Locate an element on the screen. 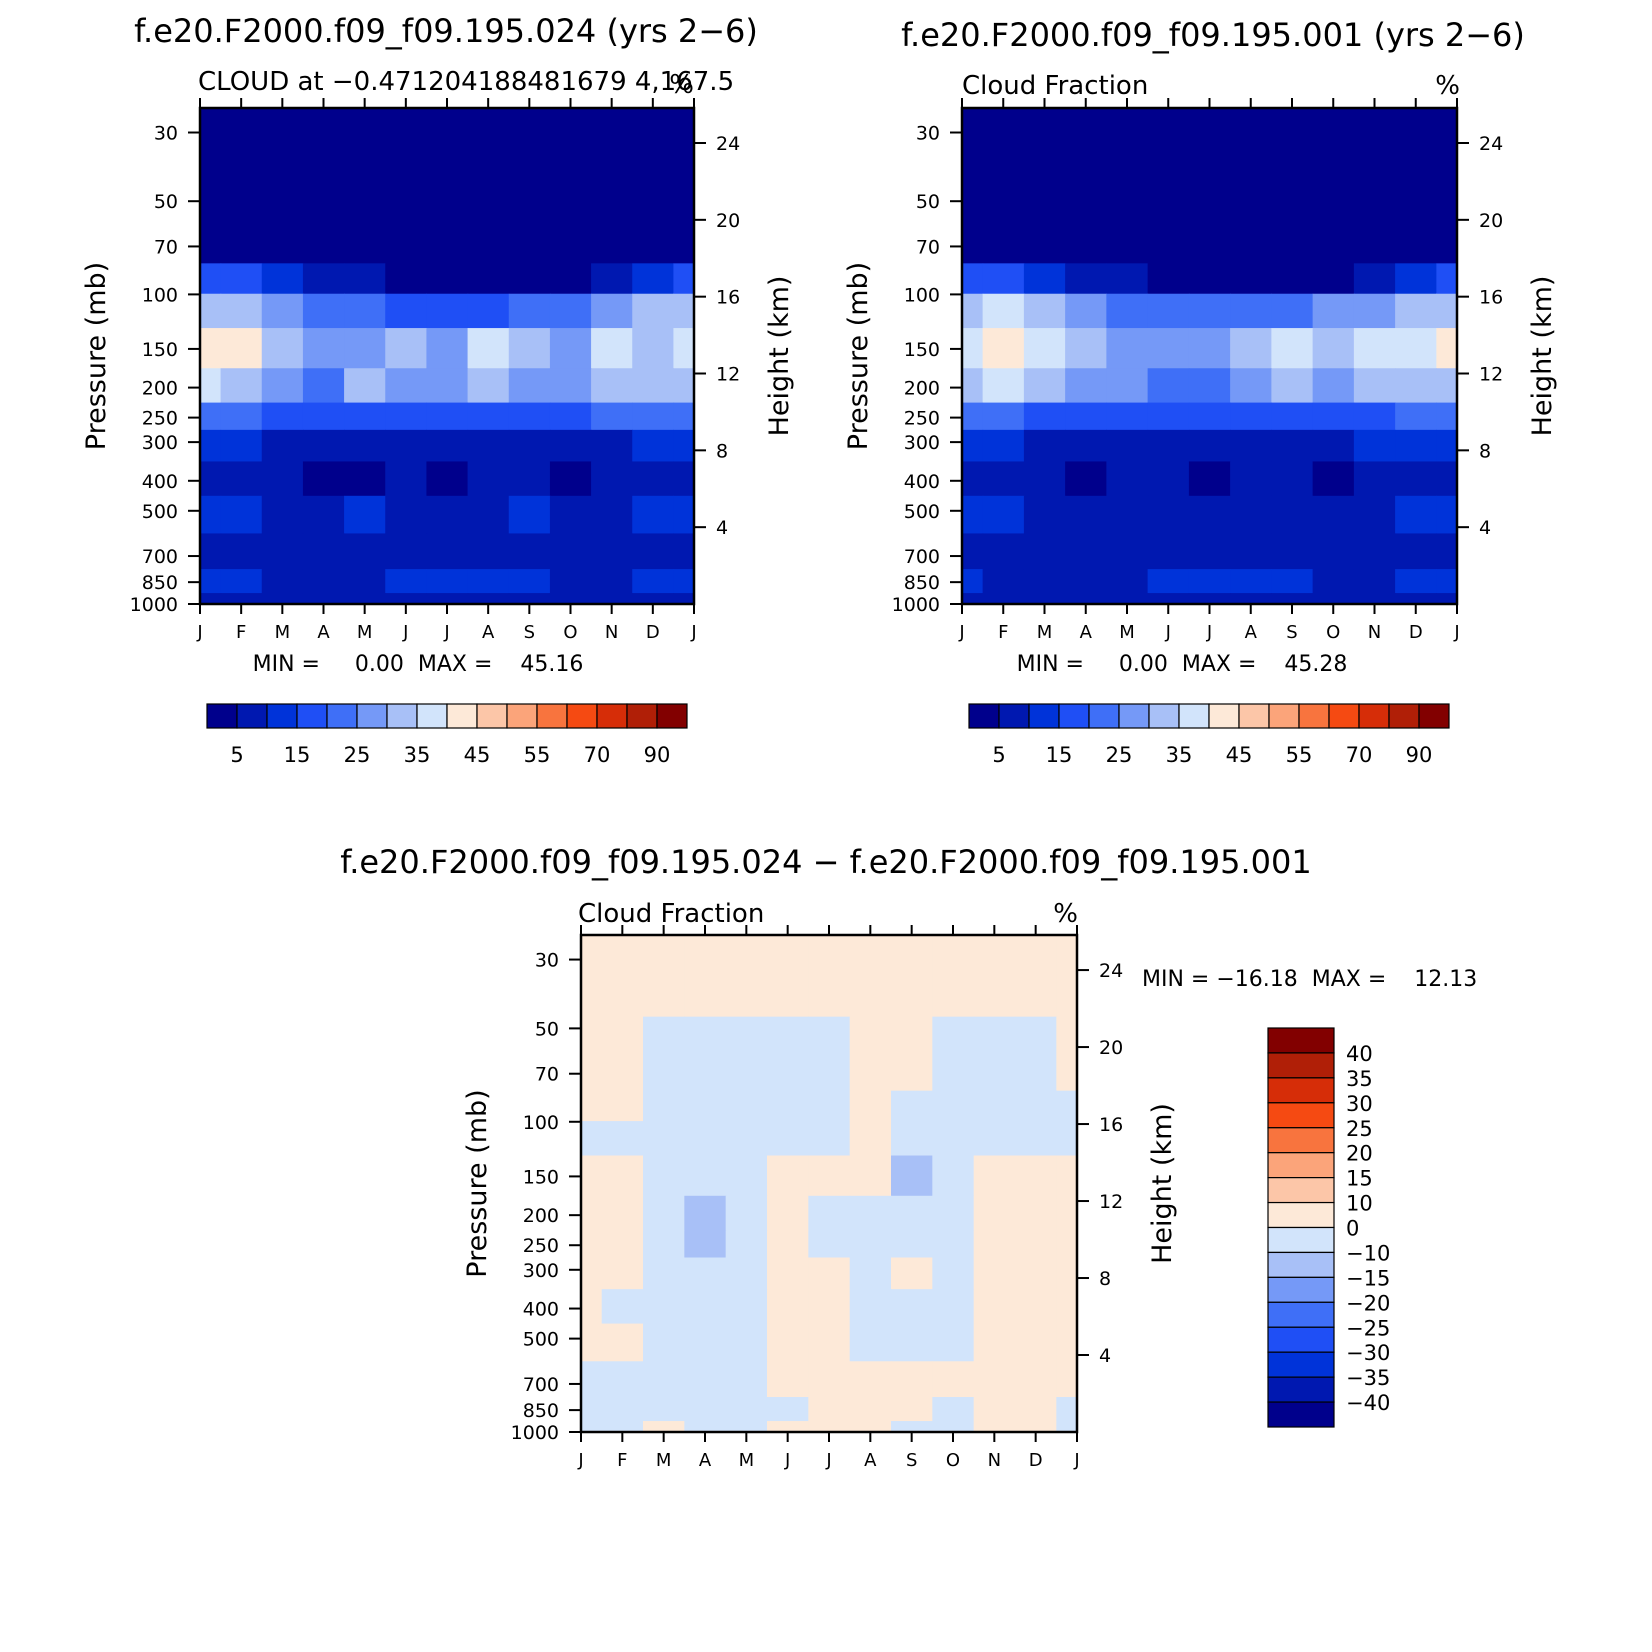  panel1-units-label: % is located at coordinates (681, 85).